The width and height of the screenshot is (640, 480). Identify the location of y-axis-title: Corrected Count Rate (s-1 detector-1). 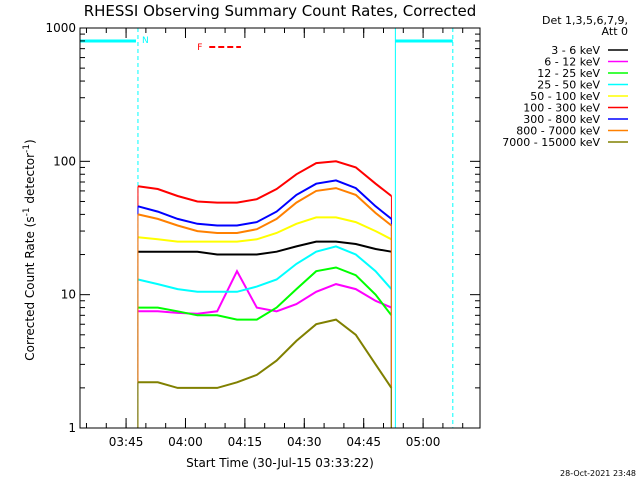
(29, 249).